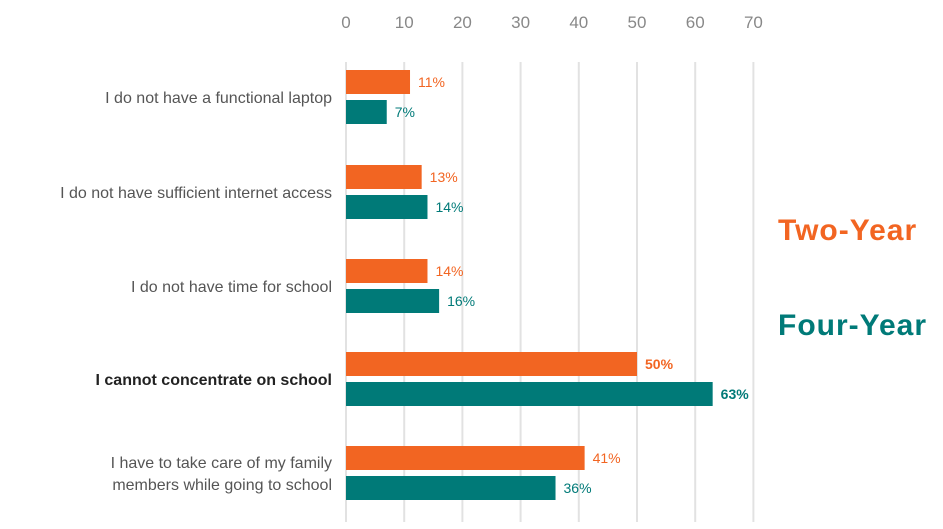 The height and width of the screenshot is (529, 943). Describe the element at coordinates (222, 485) in the screenshot. I see `category-label: members while going to school` at that location.